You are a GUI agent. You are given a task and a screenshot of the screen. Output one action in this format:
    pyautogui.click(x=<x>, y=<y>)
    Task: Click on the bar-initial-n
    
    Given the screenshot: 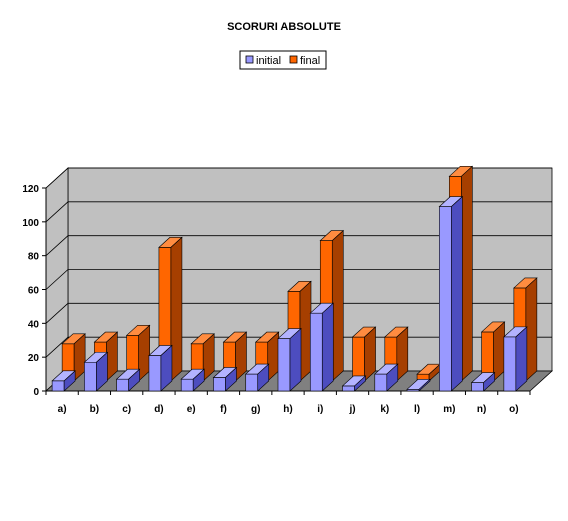 What is the action you would take?
    pyautogui.click(x=483, y=381)
    